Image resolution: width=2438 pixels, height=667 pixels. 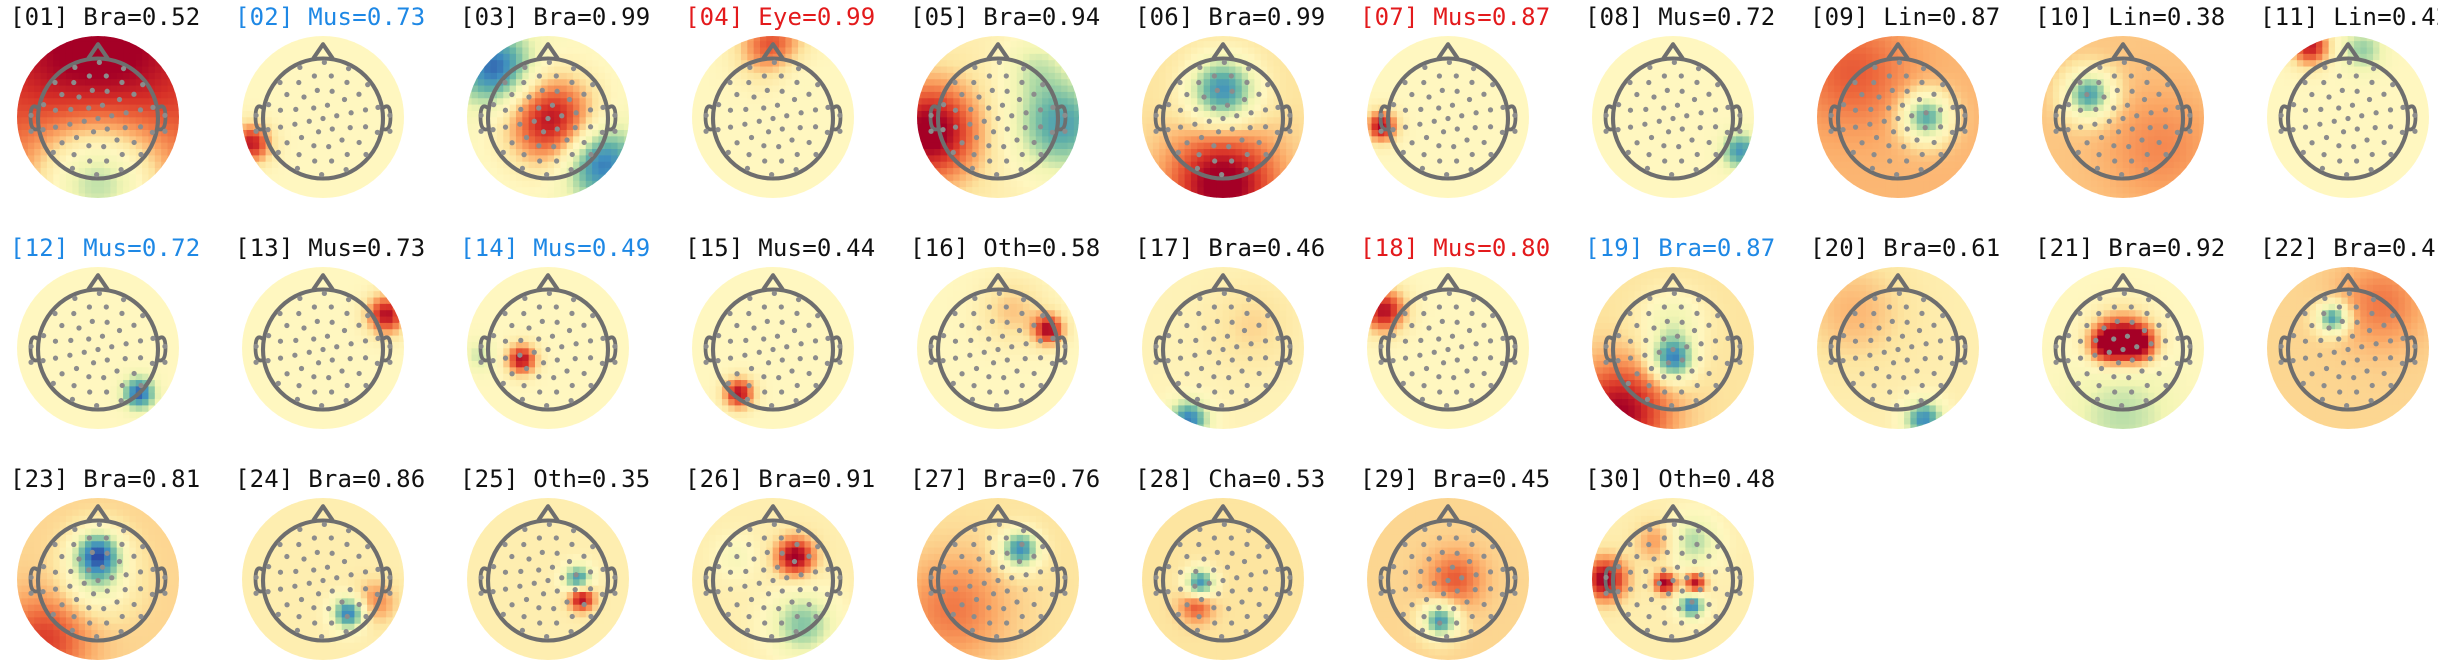 I want to click on component-label: [13] Mus=0.73, so click(x=330, y=248).